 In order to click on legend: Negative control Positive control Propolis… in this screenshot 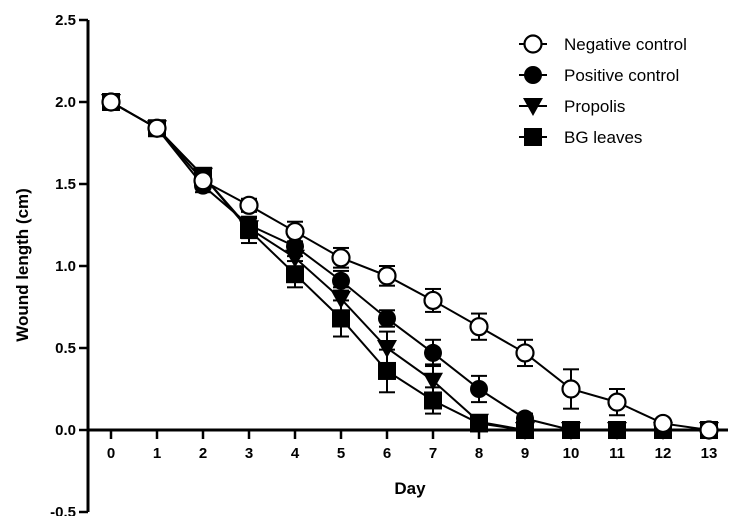, I will do `click(603, 90)`.